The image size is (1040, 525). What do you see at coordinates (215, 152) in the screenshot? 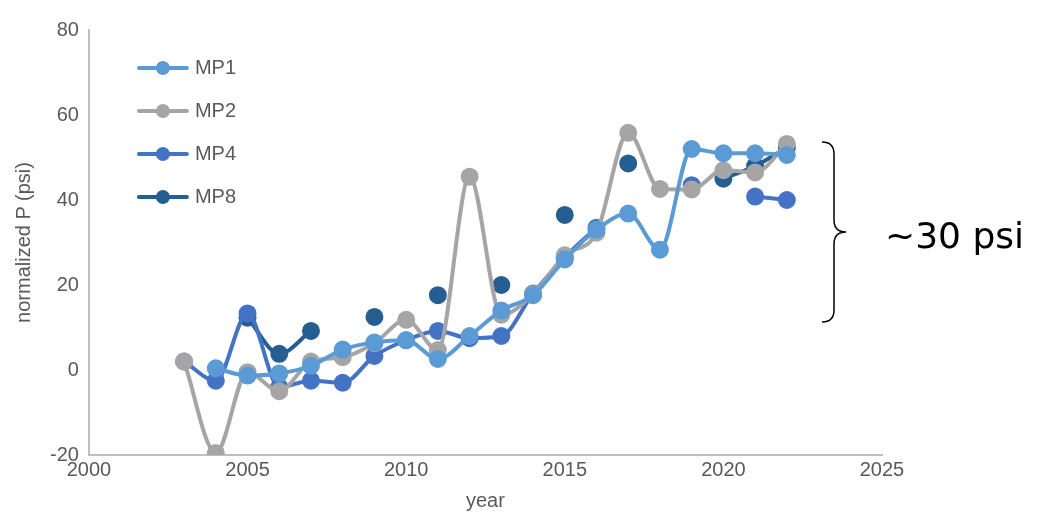
I see `legend-label: MP4` at bounding box center [215, 152].